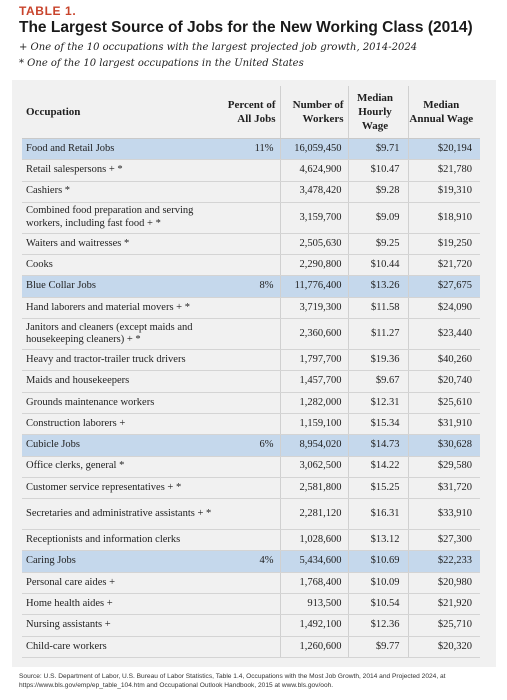 This screenshot has height=700, width=507. What do you see at coordinates (119, 149) in the screenshot?
I see `cell-occupation: Food and Retail Jobs` at bounding box center [119, 149].